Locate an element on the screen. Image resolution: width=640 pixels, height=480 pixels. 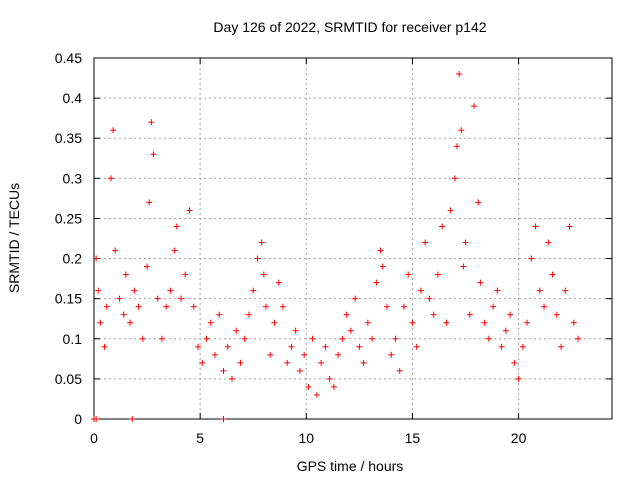
x-tick-label: 15 is located at coordinates (413, 438).